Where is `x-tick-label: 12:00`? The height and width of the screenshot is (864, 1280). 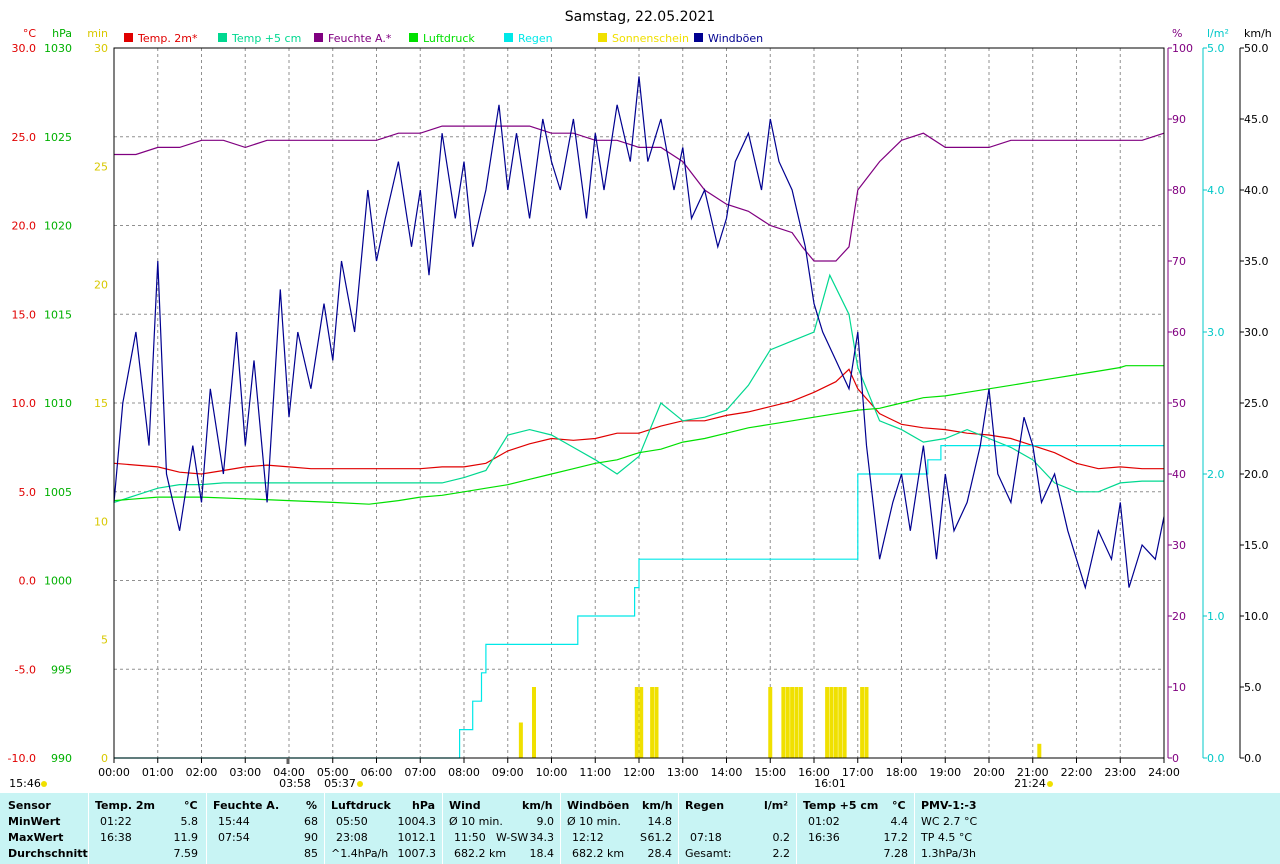 x-tick-label: 12:00 is located at coordinates (639, 772).